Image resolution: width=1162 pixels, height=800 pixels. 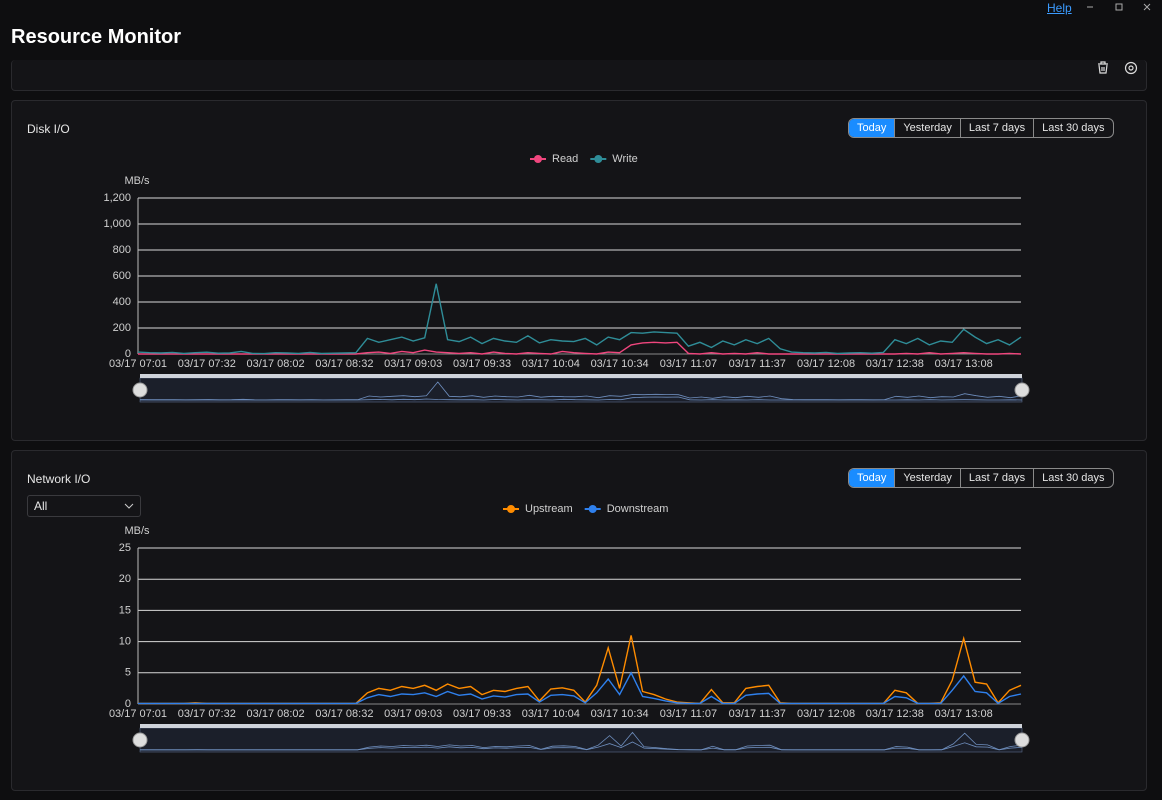 I want to click on y-tick-label: 10, so click(x=125, y=642).